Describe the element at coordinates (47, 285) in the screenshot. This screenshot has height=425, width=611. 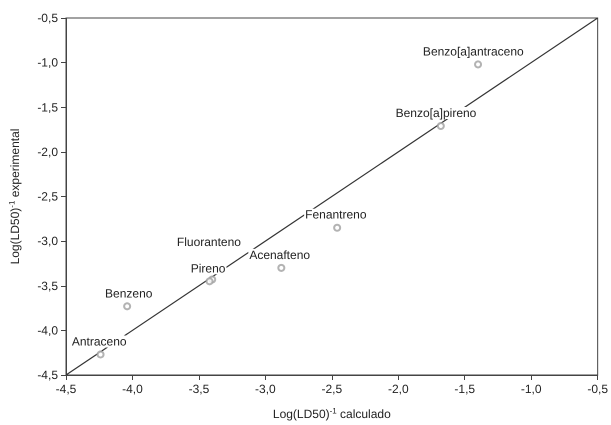
I see `y-tick-label: -3,5` at that location.